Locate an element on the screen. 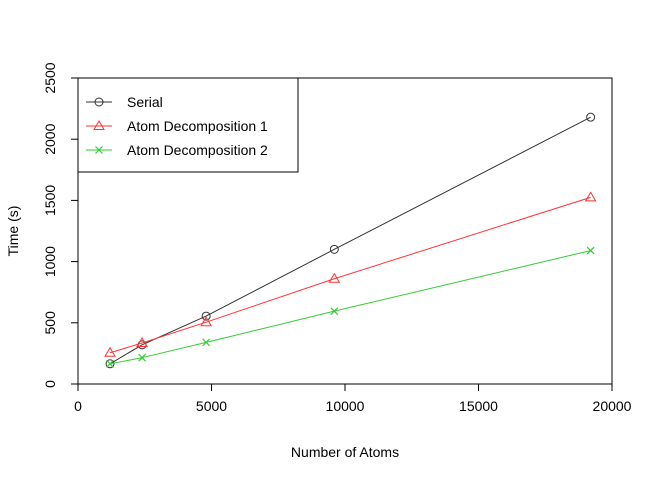 This screenshot has width=653, height=482. x-axis: 0 5000 10000 15000 20000 is located at coordinates (353, 399).